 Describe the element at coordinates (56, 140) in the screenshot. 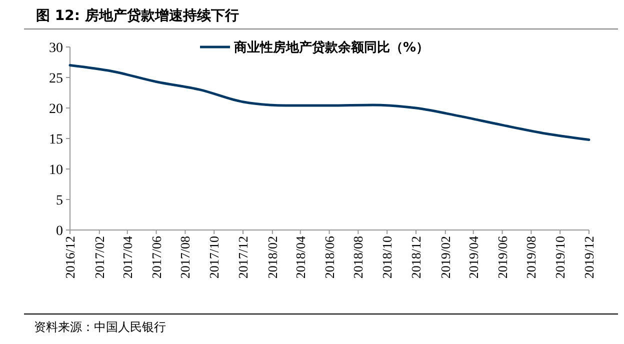

I see `y-tick-label: 15` at that location.